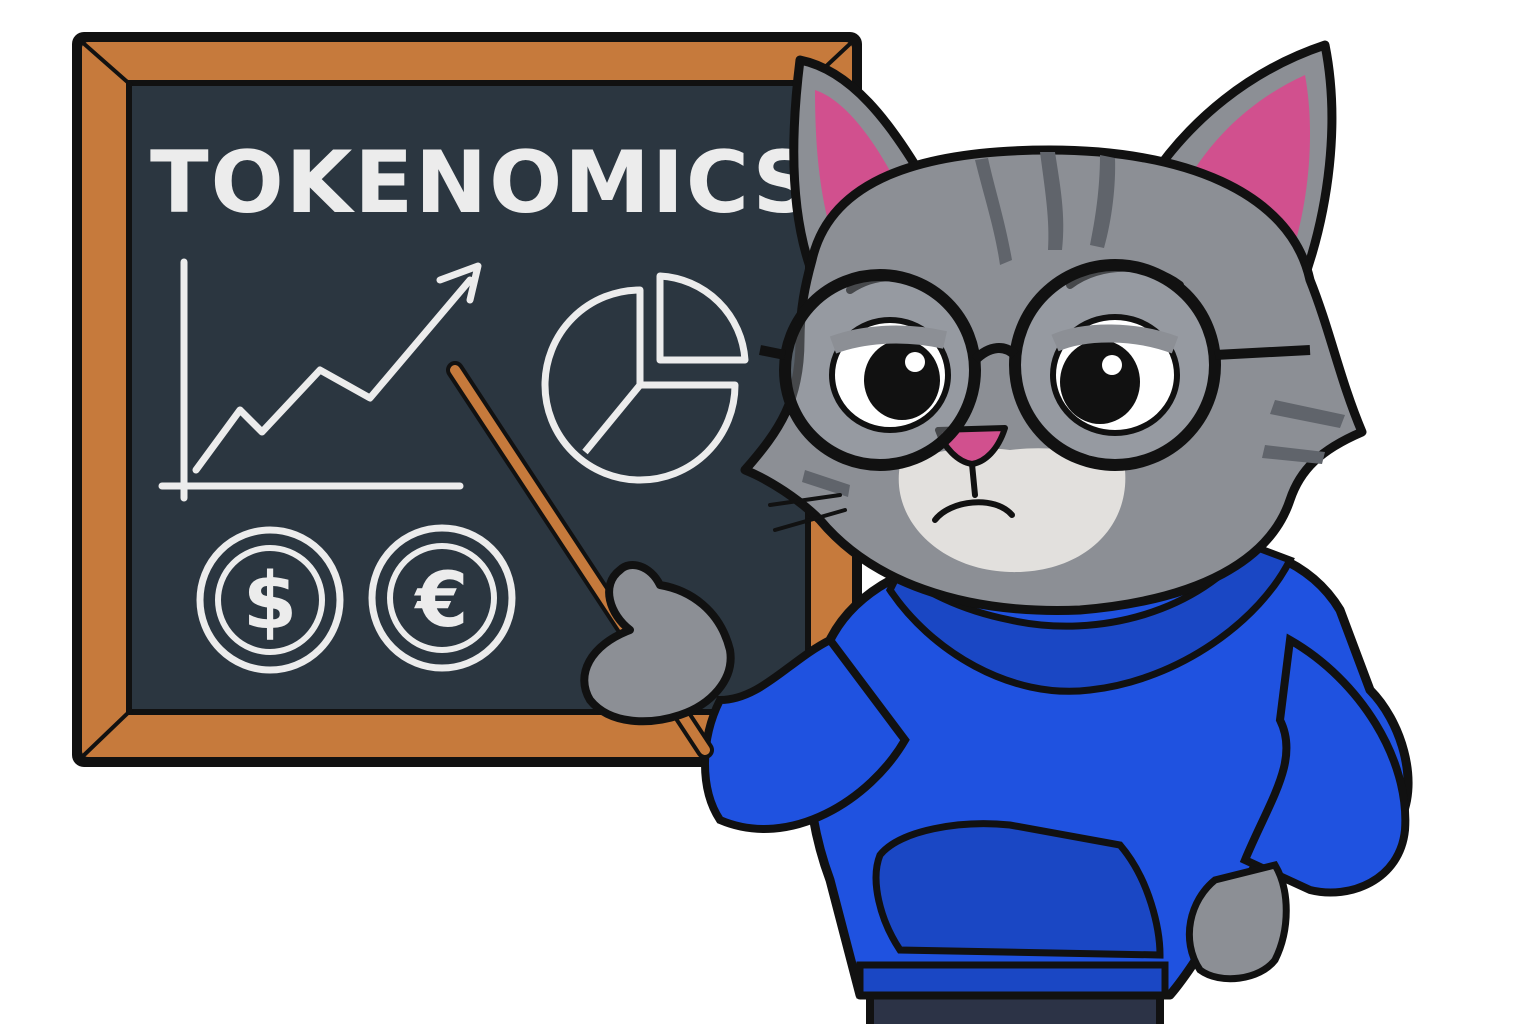 The image size is (1536, 1024). I want to click on dollar-coin-icon: $, so click(270, 600).